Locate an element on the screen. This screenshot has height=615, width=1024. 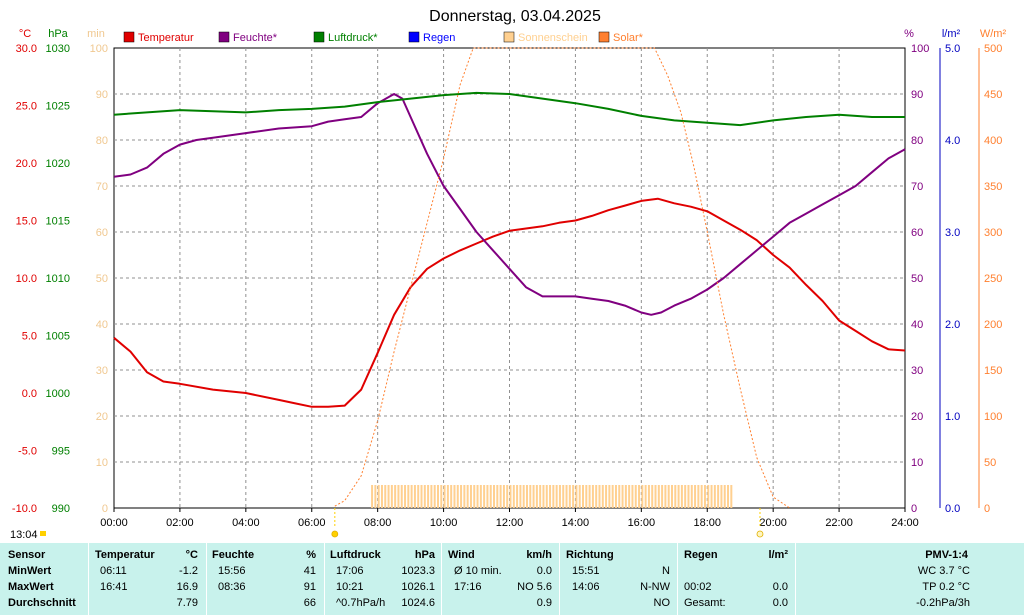
solar-tick-5: 250 is located at coordinates (993, 279).